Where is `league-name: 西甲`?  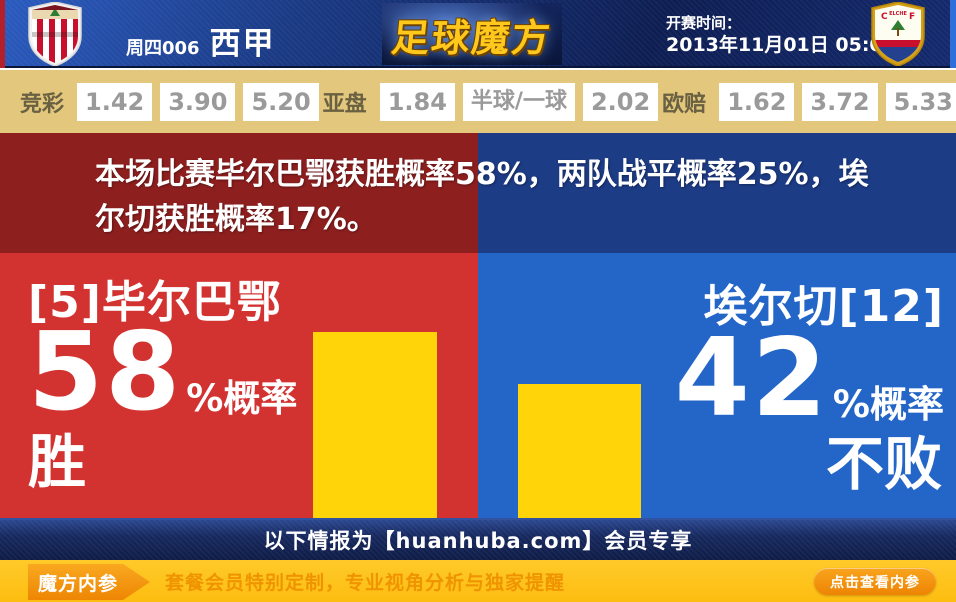 league-name: 西甲 is located at coordinates (242, 44).